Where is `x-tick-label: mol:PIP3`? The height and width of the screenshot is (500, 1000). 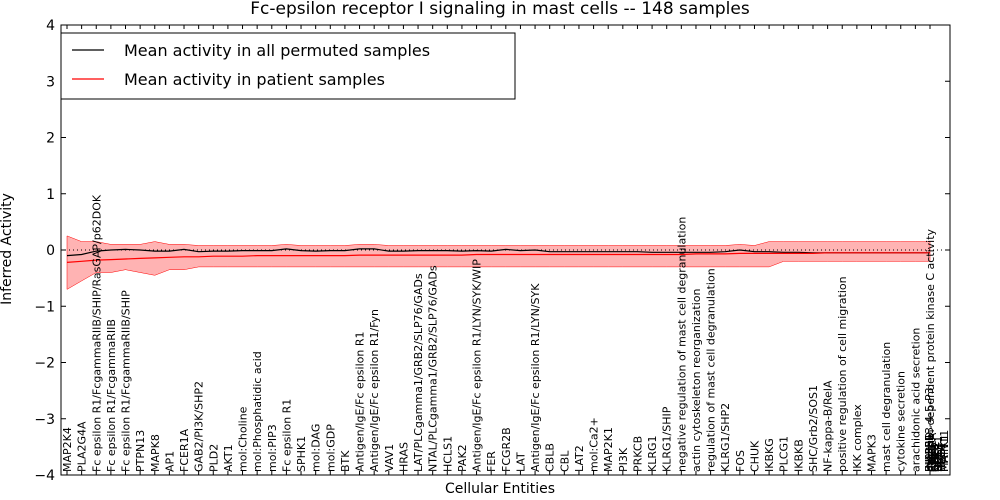
x-tick-label: mol:PIP3 is located at coordinates (272, 448).